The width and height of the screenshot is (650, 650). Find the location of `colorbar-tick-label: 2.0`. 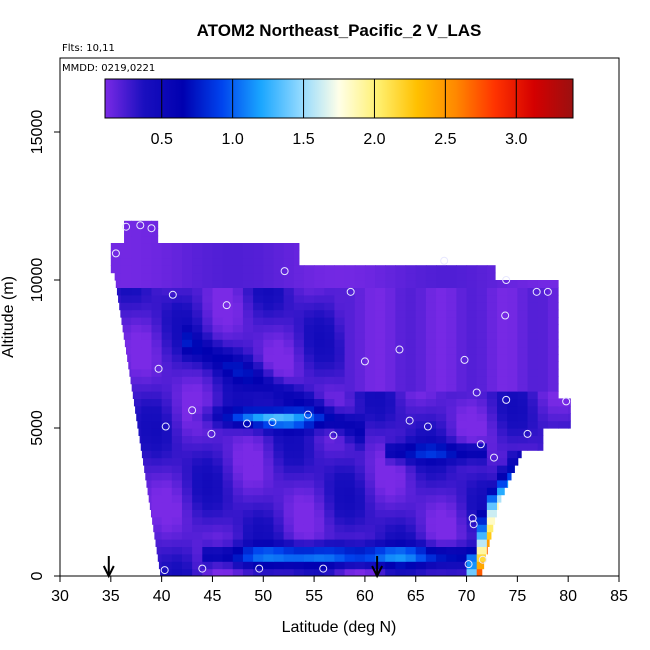

colorbar-tick-label: 2.0 is located at coordinates (374, 139).